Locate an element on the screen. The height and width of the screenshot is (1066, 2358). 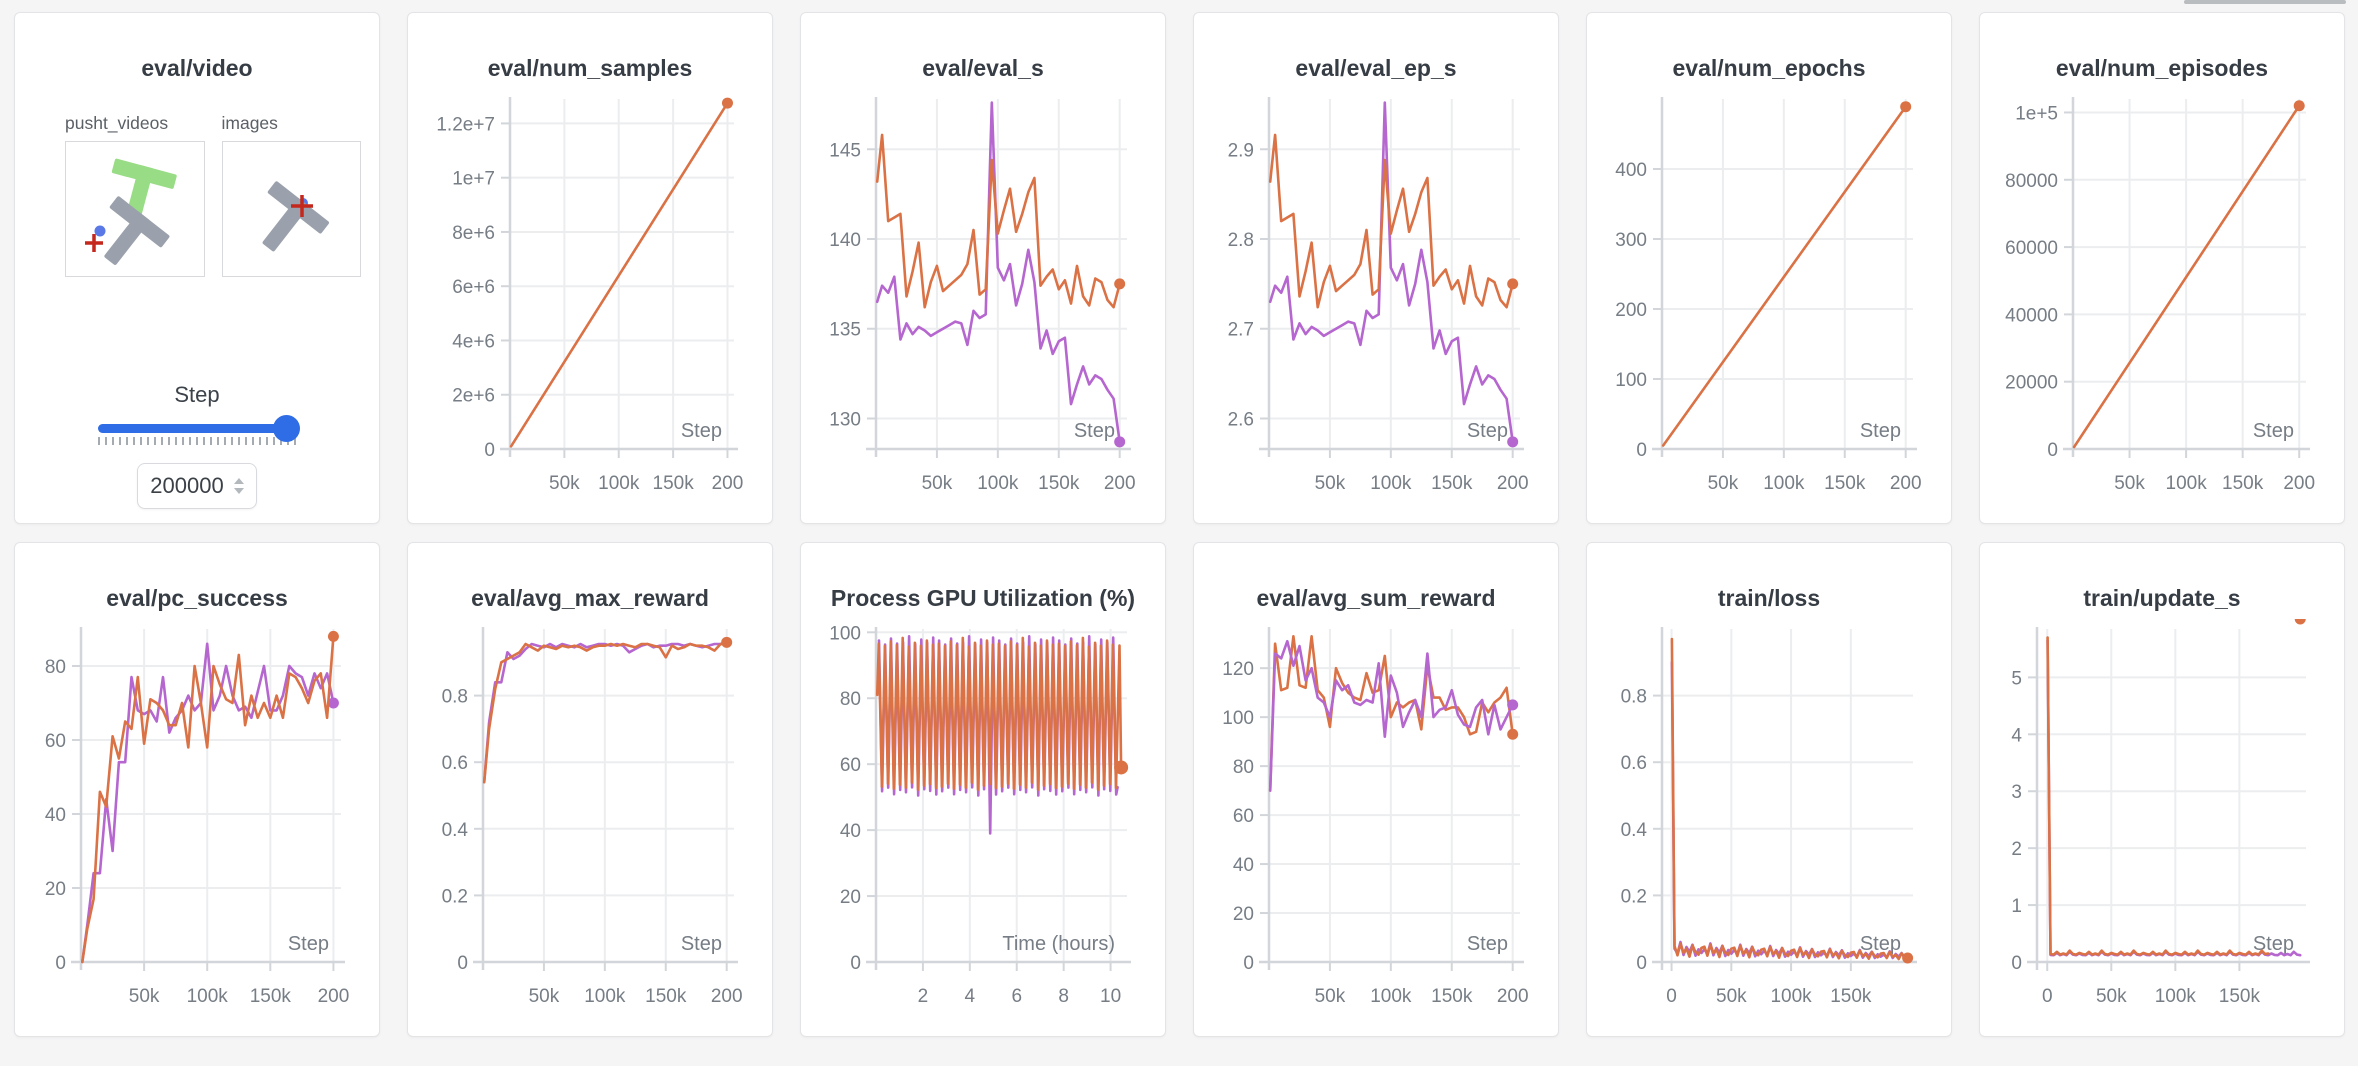
line-chart: 0 0.2 0.4 0.6 0.8 50k 100k 150k 200 Step is located at coordinates (590, 821).